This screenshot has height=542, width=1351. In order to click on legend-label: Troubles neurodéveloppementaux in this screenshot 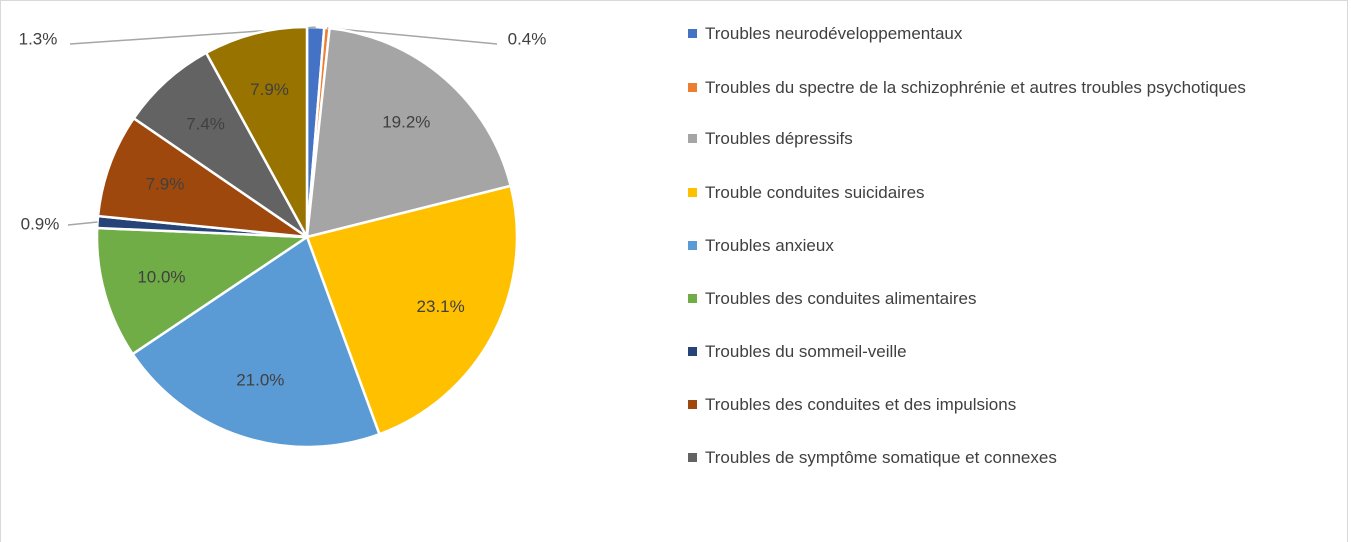, I will do `click(834, 33)`.